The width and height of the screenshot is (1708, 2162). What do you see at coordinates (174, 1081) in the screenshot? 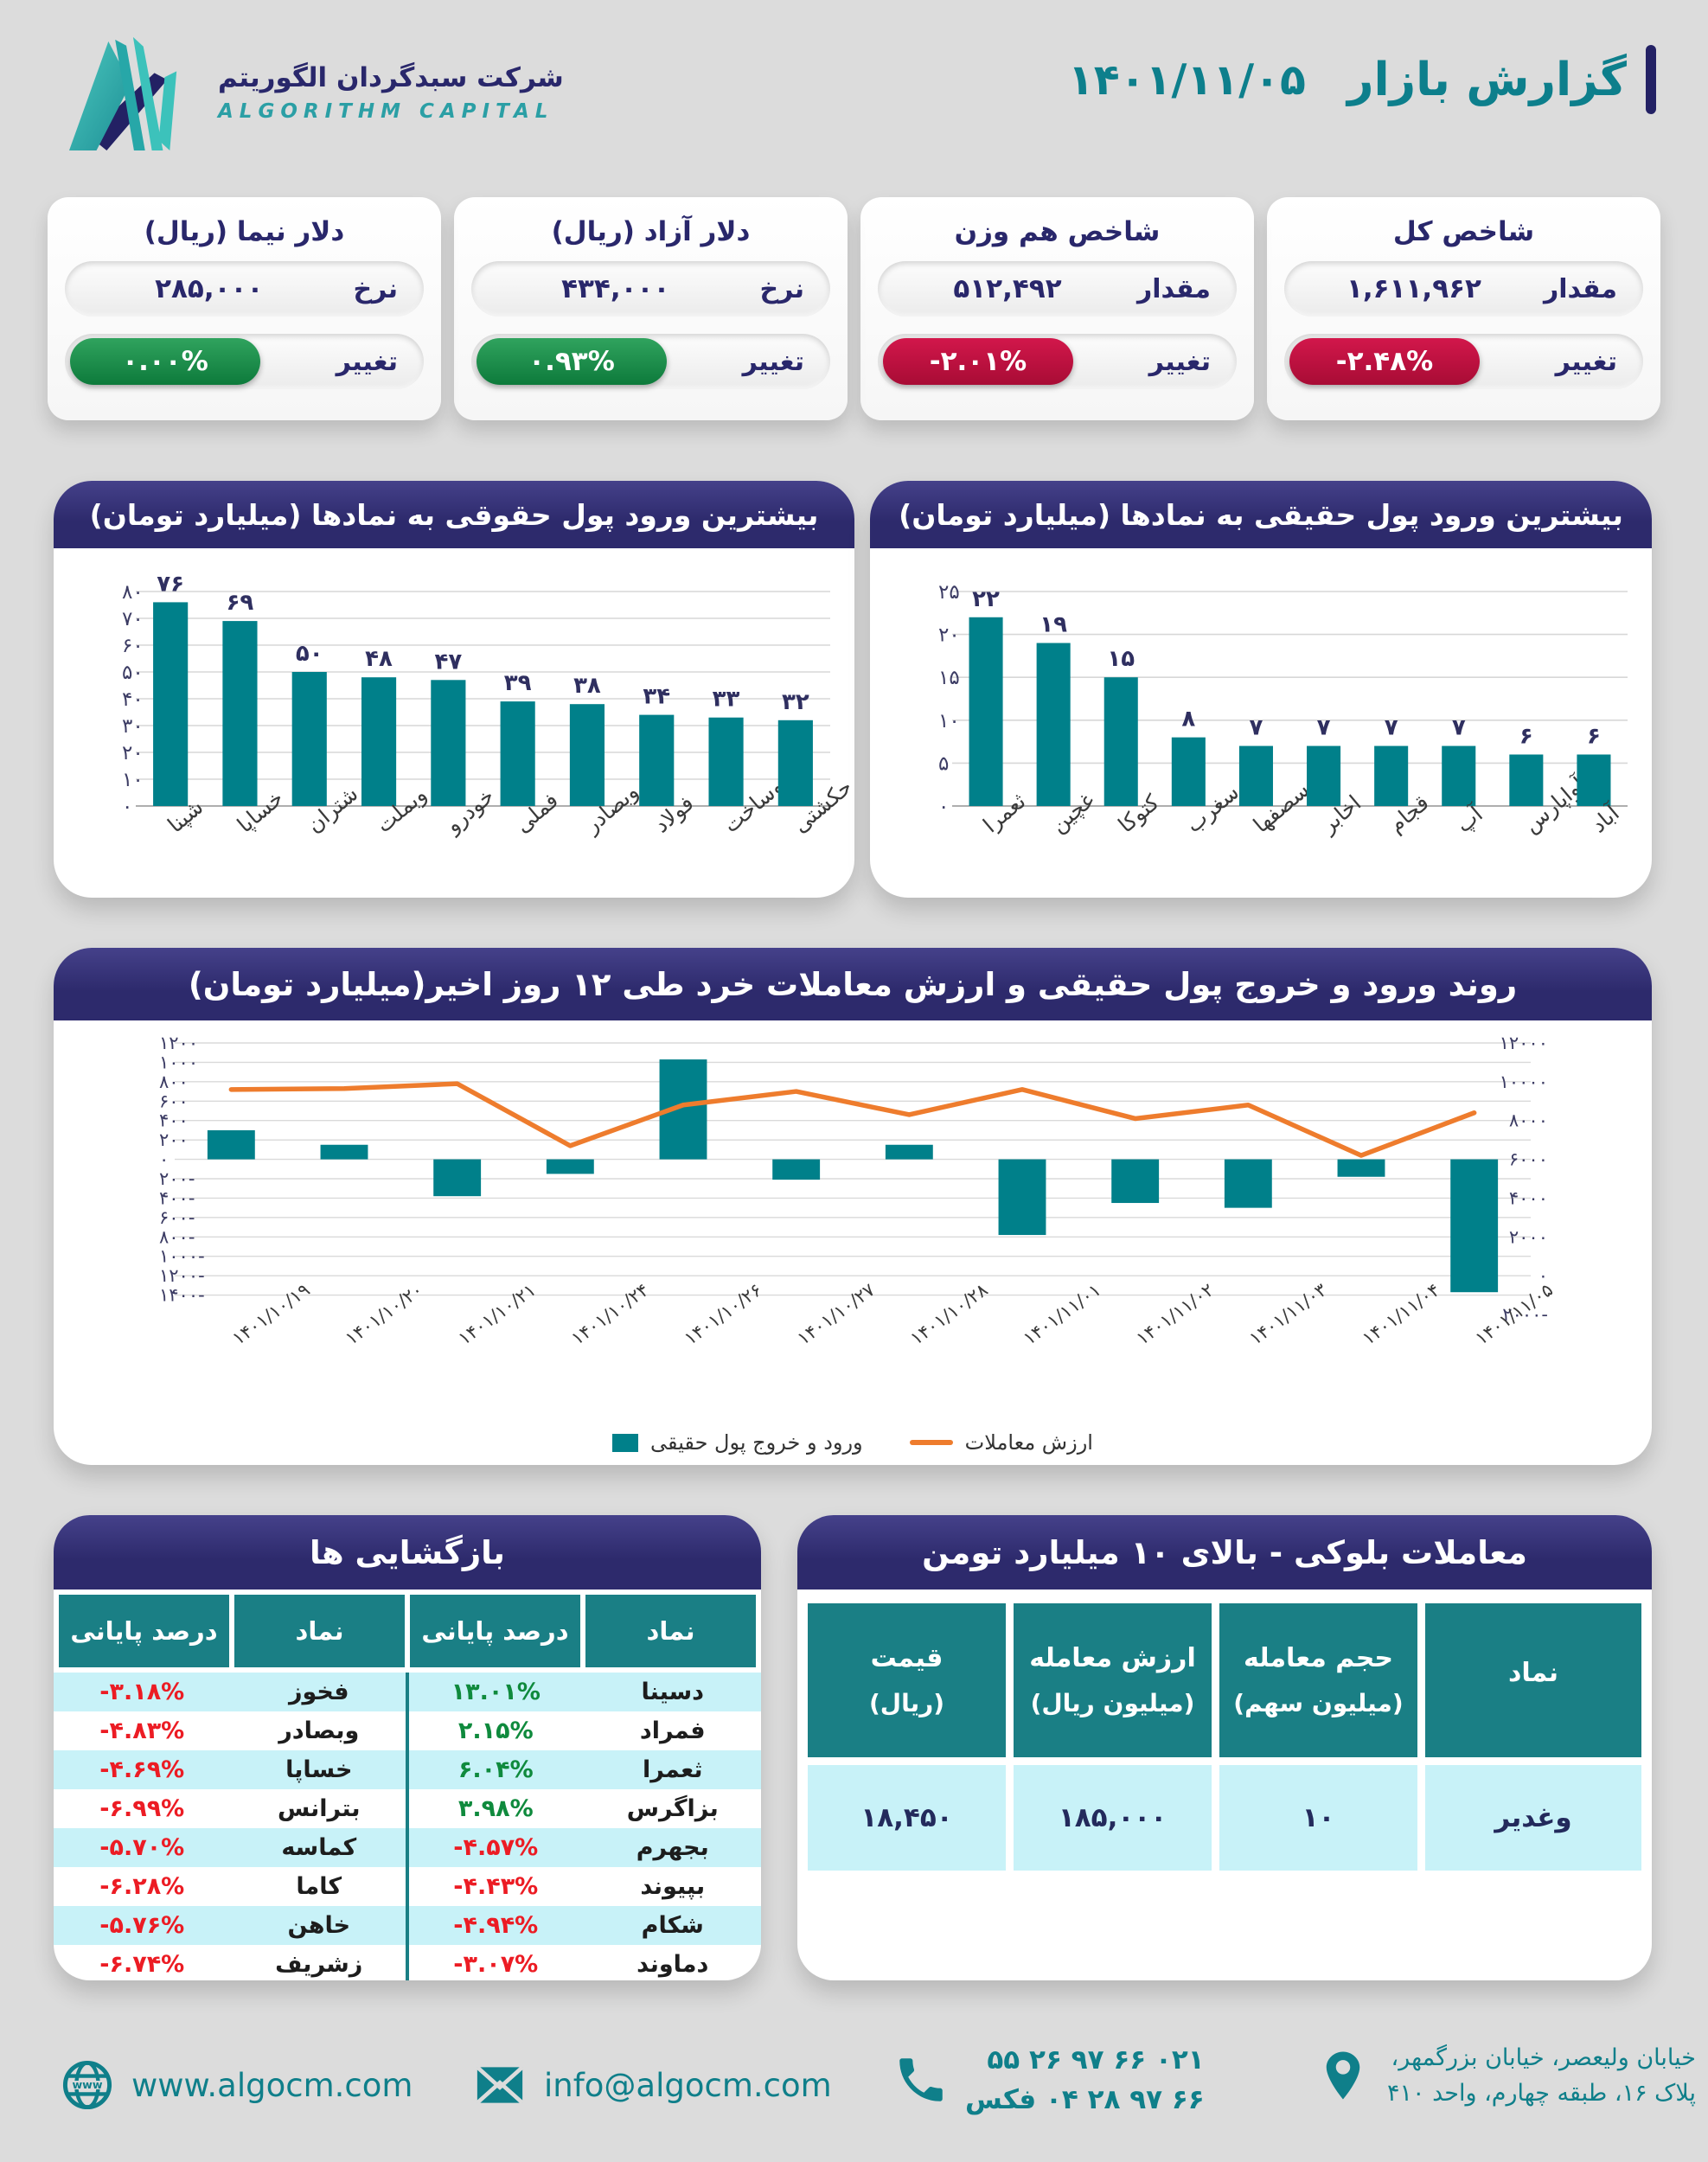
I see `svg-text: ۸۰۰` at bounding box center [174, 1081].